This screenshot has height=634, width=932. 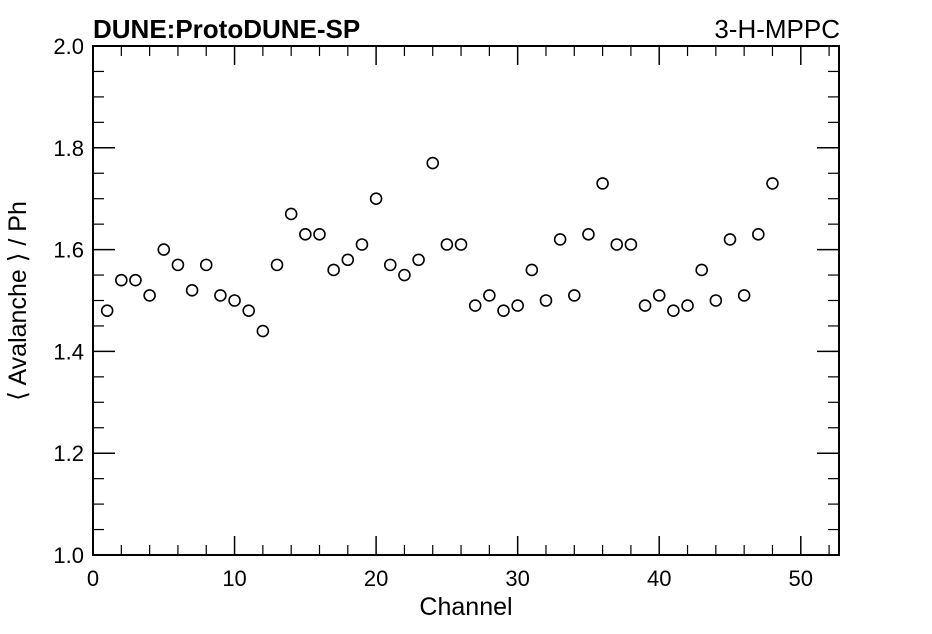 What do you see at coordinates (234, 578) in the screenshot?
I see `x-tick-label: 10` at bounding box center [234, 578].